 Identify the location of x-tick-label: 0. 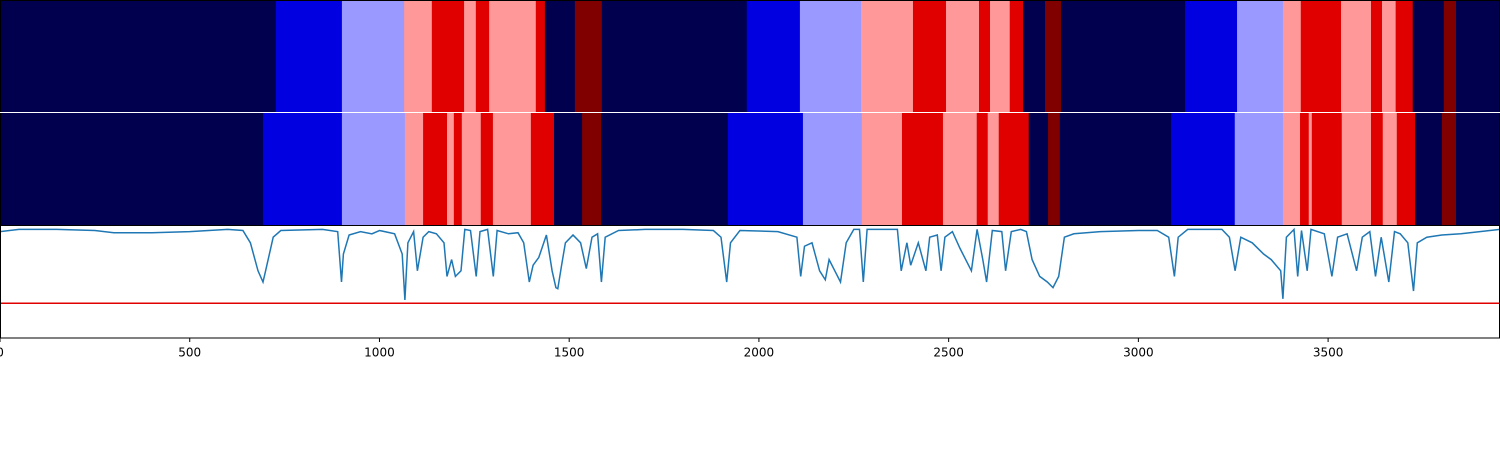
(2, 353).